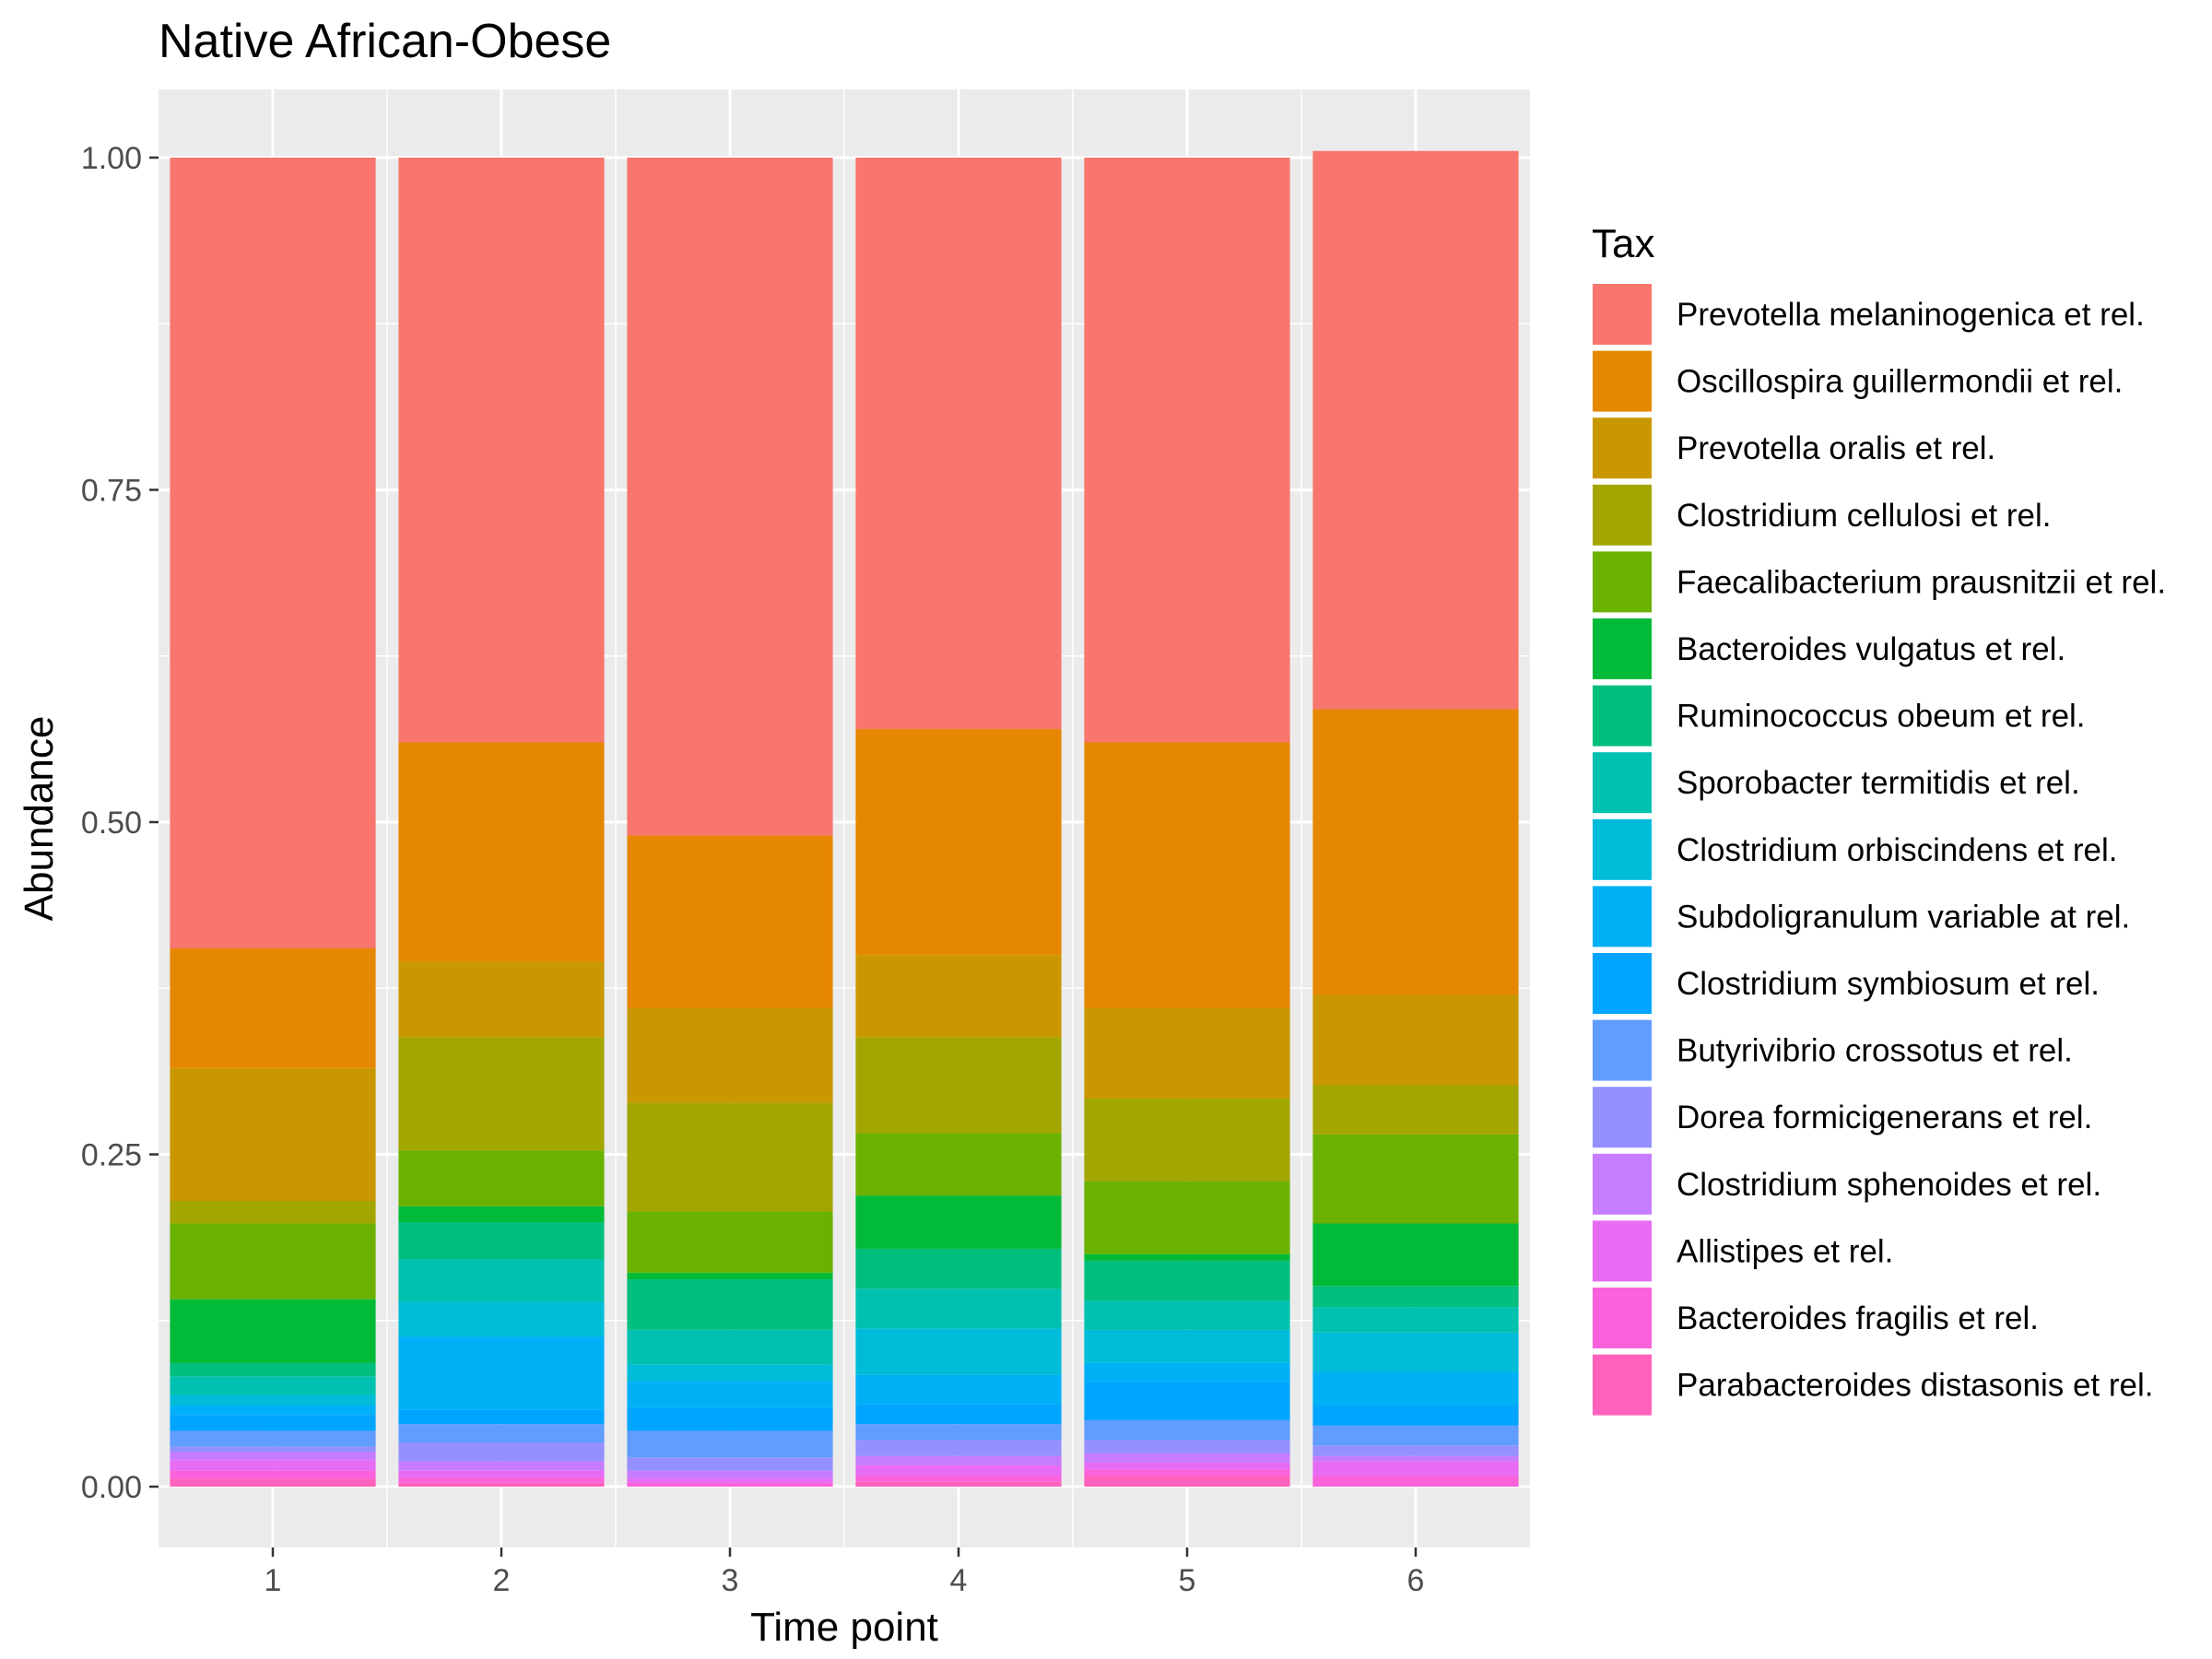 This screenshot has height=1659, width=2212. I want to click on legend-title: Tax, so click(1623, 243).